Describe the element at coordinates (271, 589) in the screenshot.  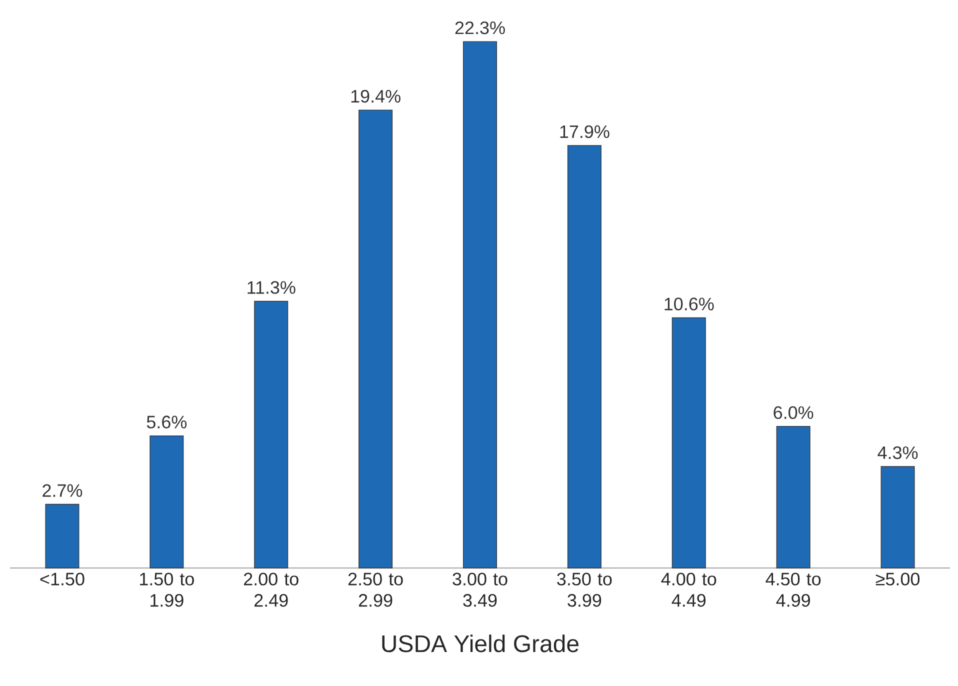
I see `x-tick-label: 2.00 to 2.49` at that location.